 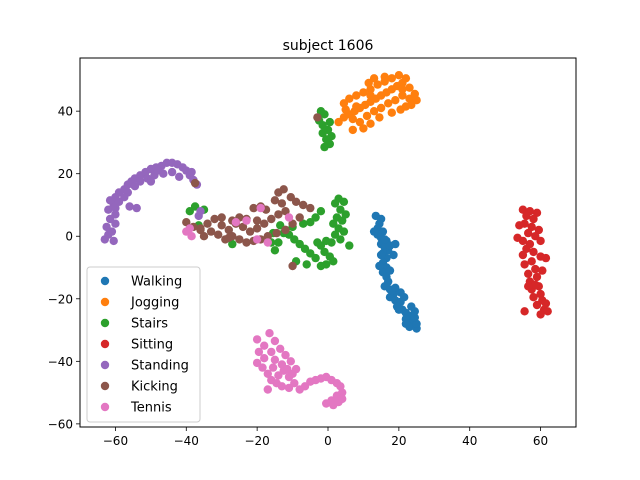 What do you see at coordinates (105, 323) in the screenshot?
I see `legend-marker-stairs` at bounding box center [105, 323].